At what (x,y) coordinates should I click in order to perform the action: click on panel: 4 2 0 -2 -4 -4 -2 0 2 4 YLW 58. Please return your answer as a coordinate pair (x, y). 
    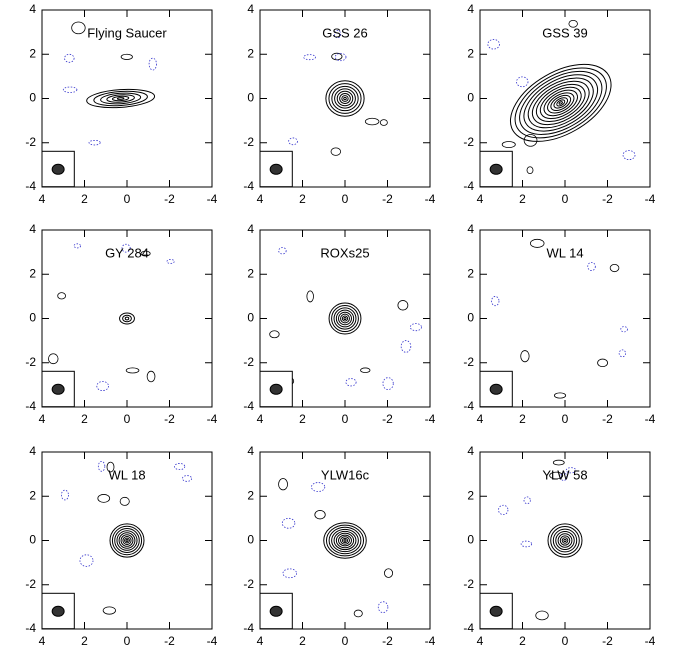
    Looking at the image, I should click on (559, 546).